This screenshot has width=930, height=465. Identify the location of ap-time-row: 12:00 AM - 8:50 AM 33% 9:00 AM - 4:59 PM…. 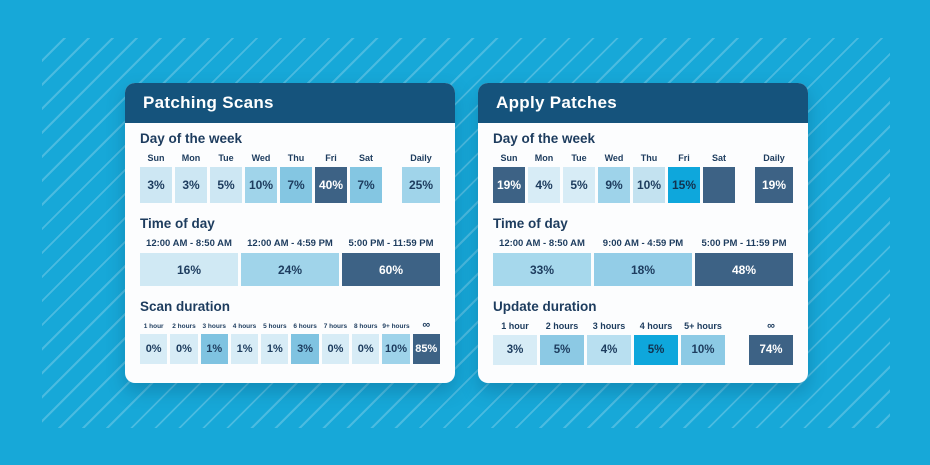
(643, 262).